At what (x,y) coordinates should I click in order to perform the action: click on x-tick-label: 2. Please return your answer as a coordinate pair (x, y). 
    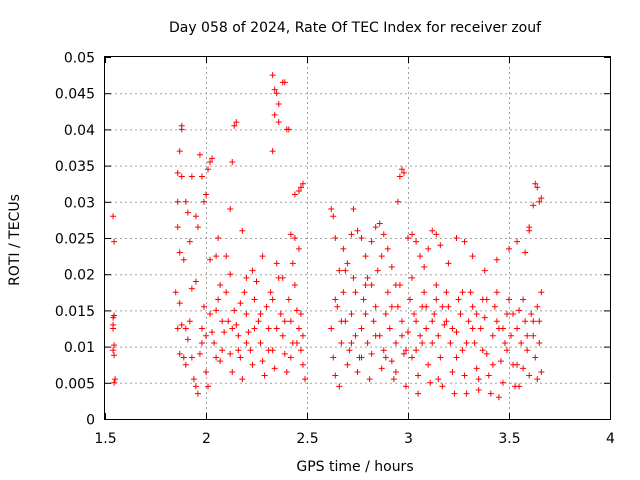
    Looking at the image, I should click on (206, 439).